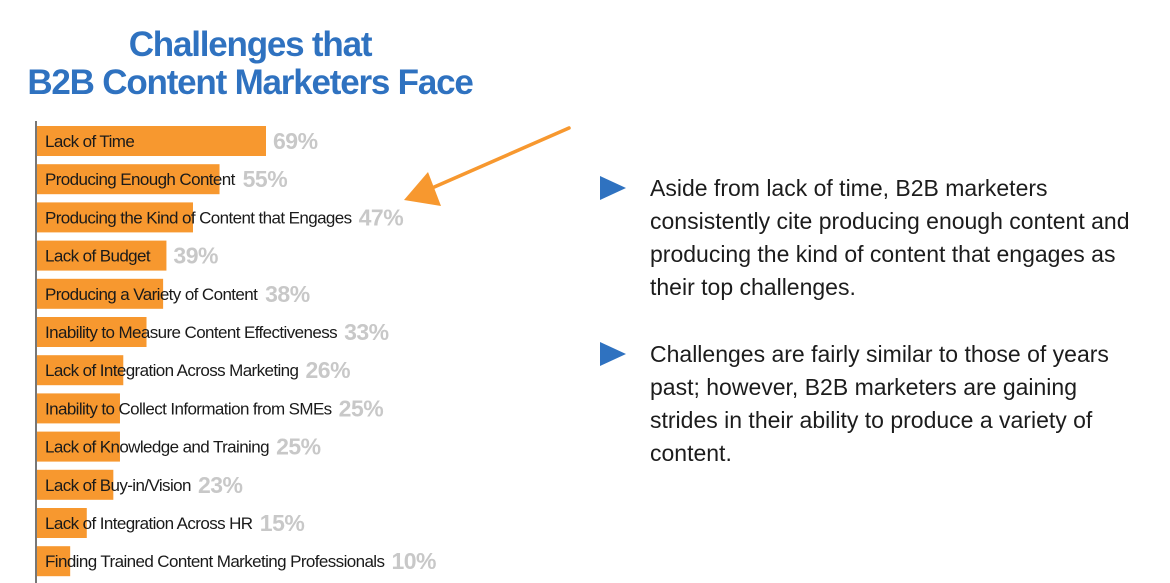 This screenshot has width=1170, height=583. I want to click on category-label: Lack of Buy-in/Vision, so click(118, 485).